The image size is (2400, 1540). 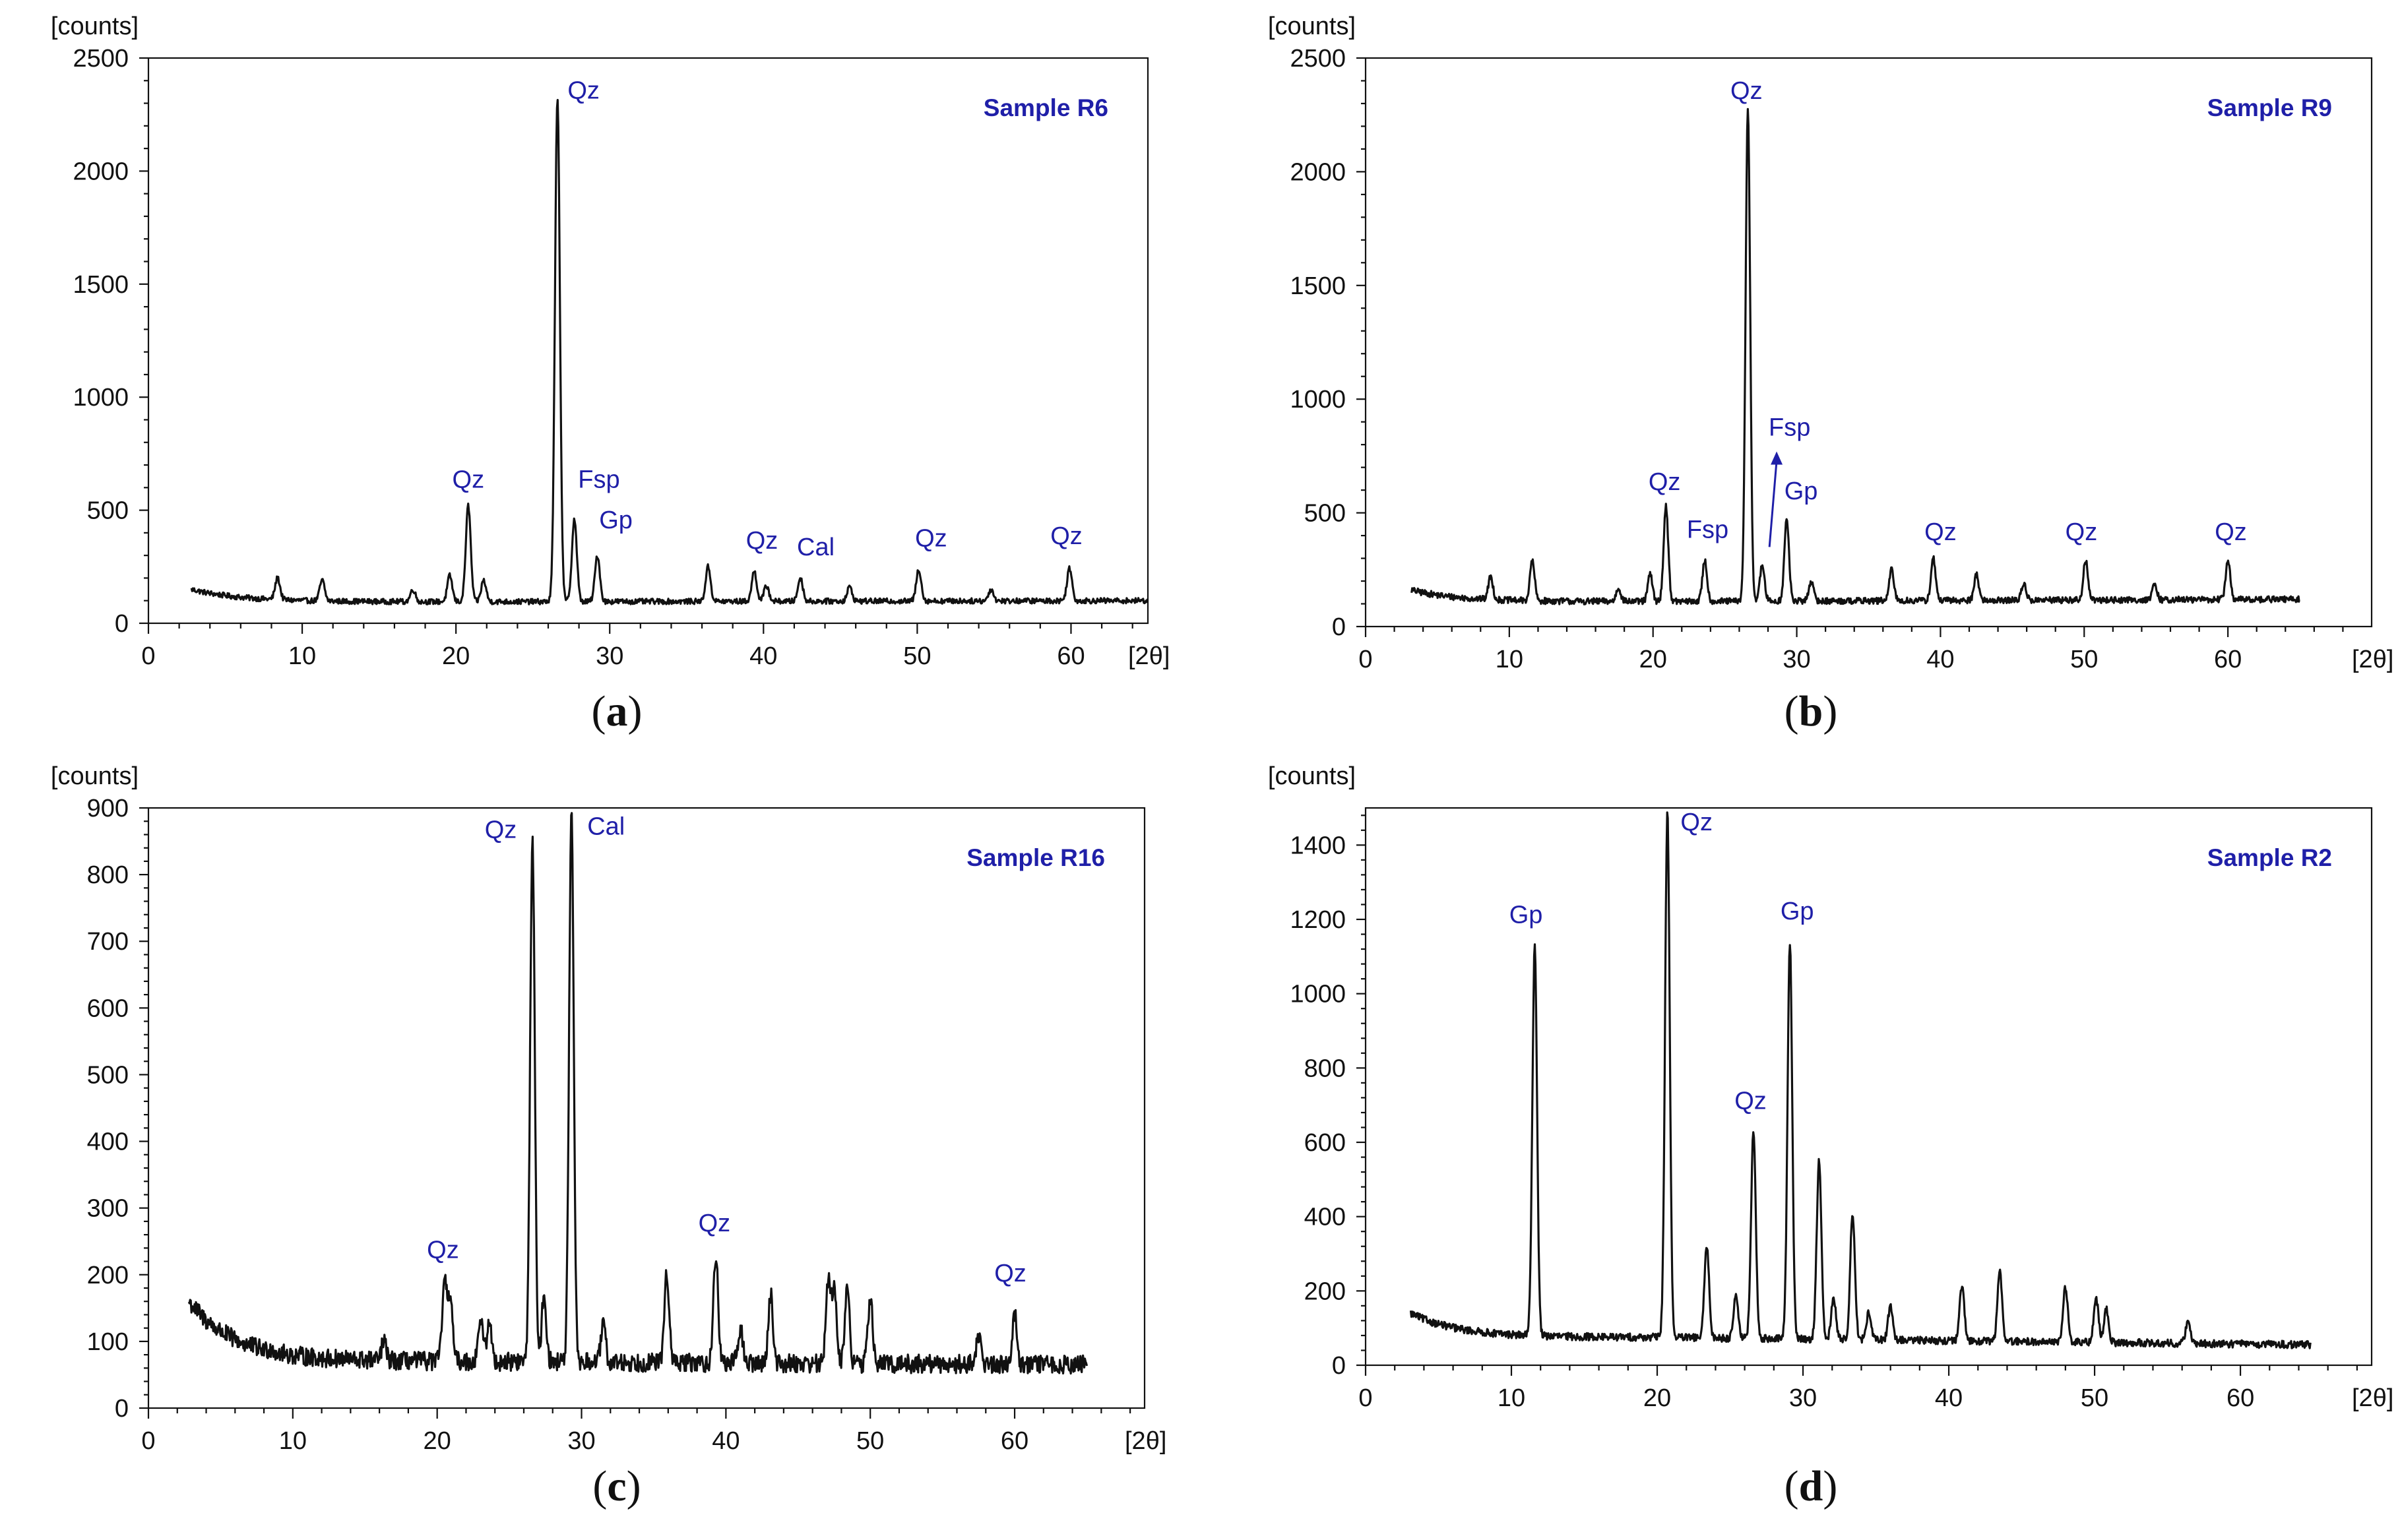 I want to click on y-tick-label: 2000, so click(x=101, y=171).